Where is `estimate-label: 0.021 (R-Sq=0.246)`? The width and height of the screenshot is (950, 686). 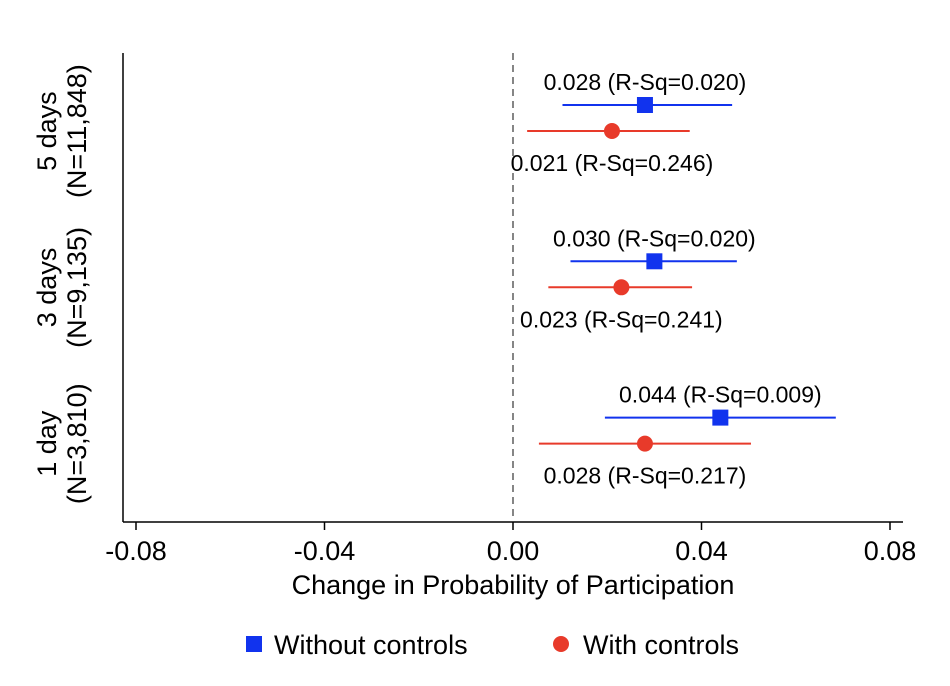
estimate-label: 0.021 (R-Sq=0.246) is located at coordinates (612, 163).